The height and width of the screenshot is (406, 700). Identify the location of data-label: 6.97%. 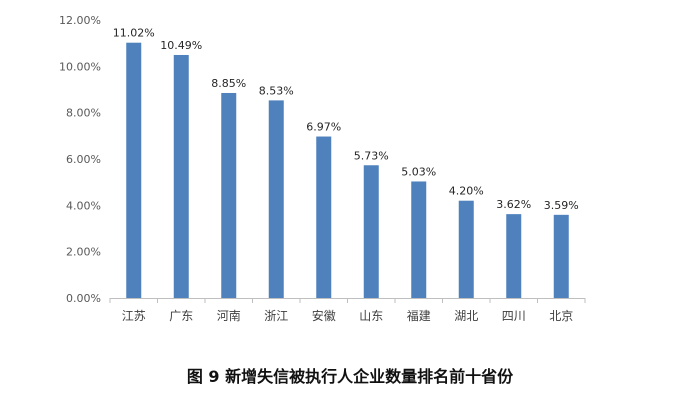
(323, 127).